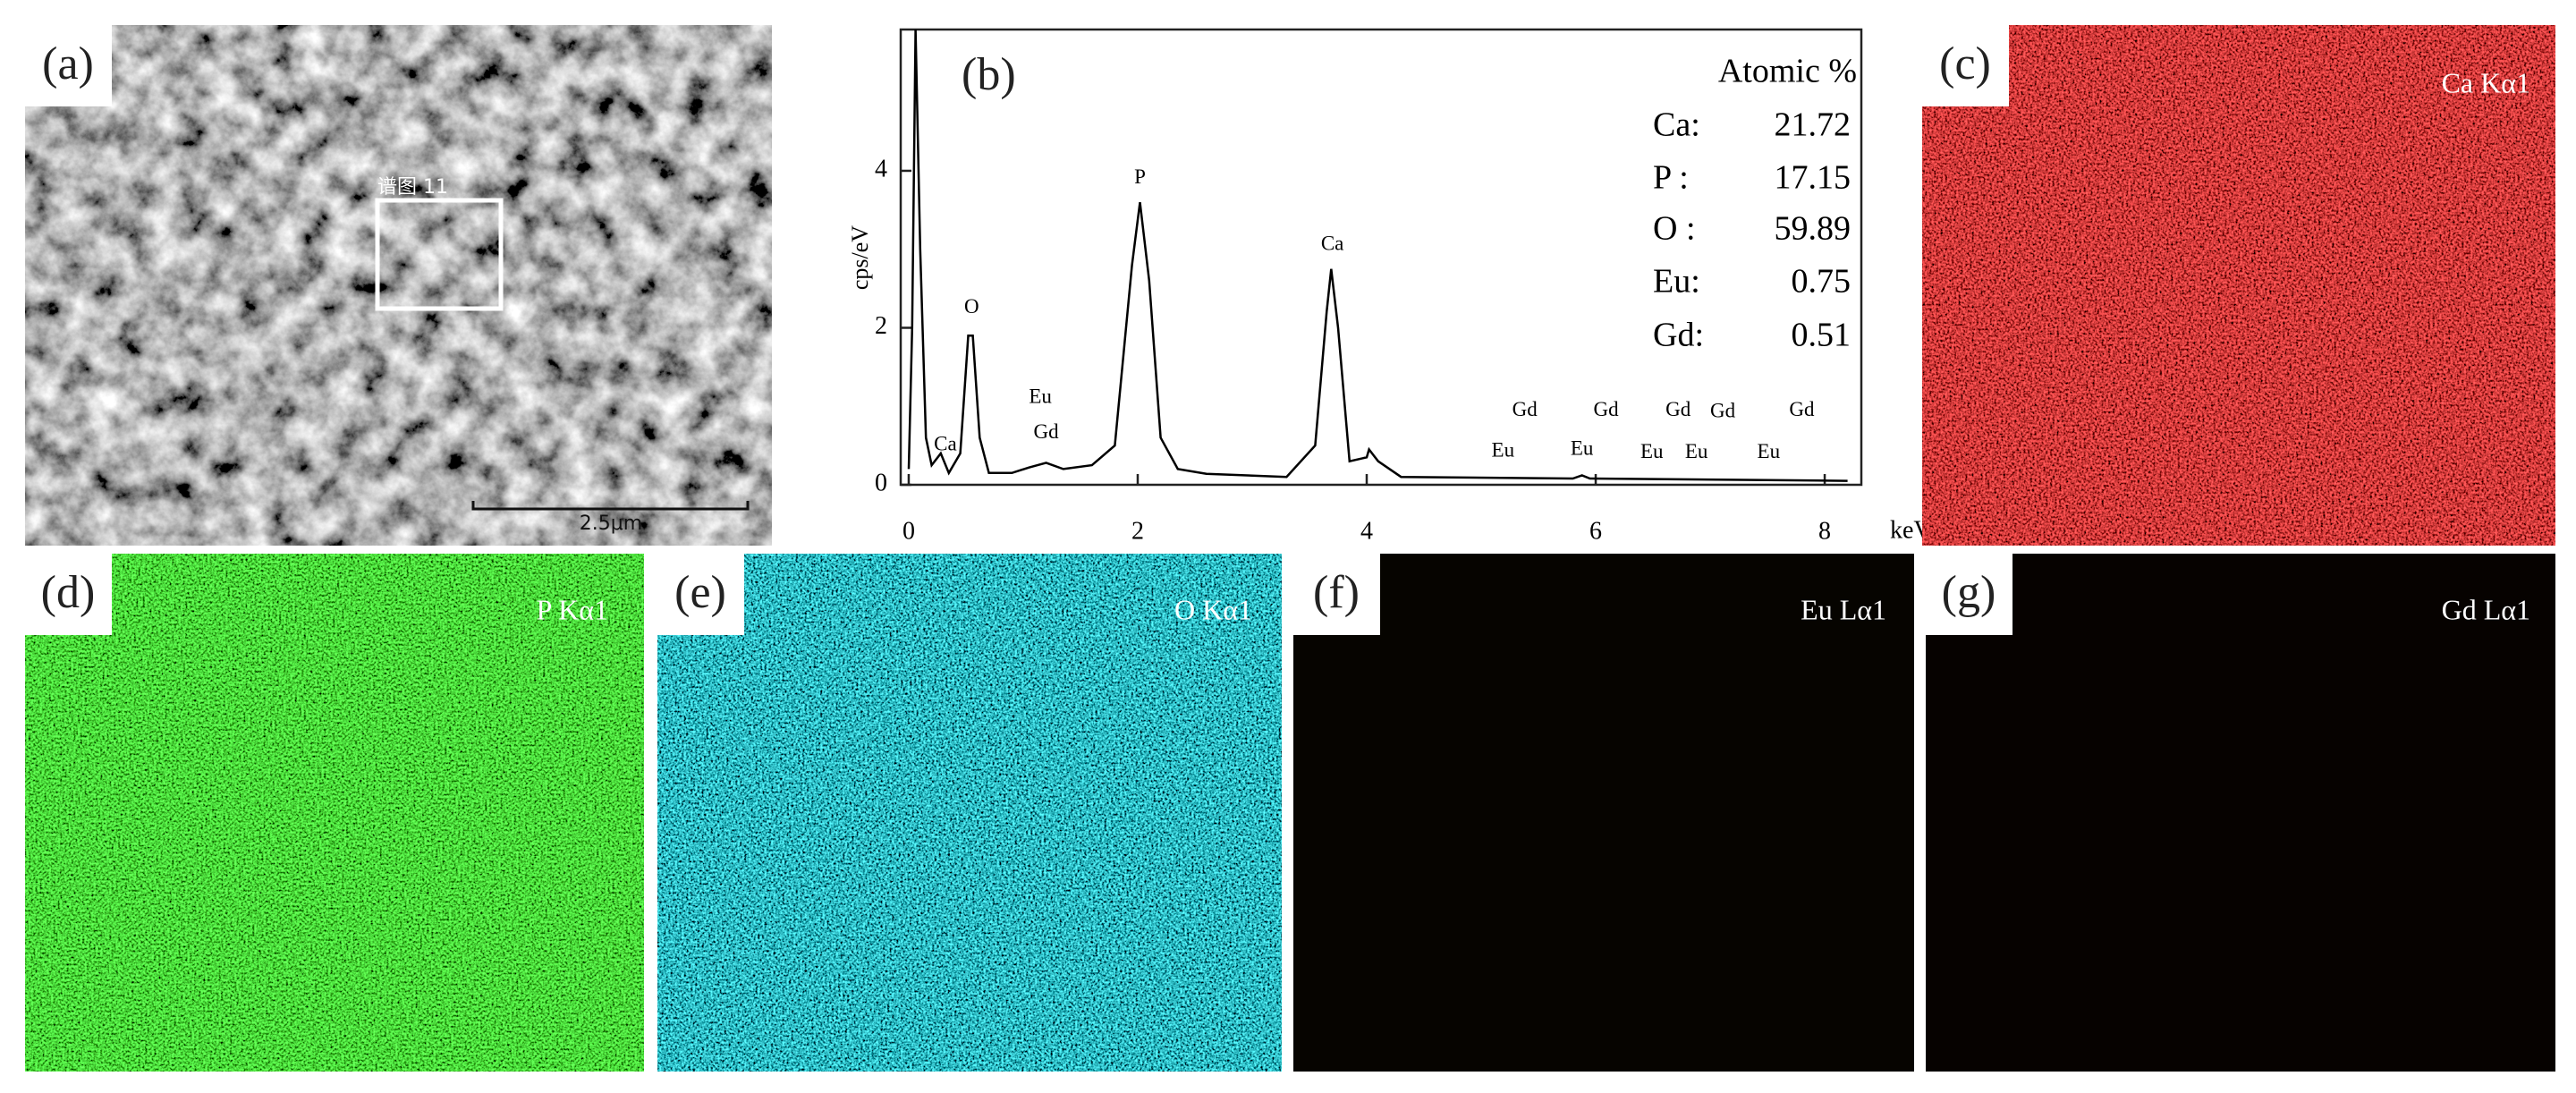 Image resolution: width=2576 pixels, height=1093 pixels. I want to click on table-value: 59.89, so click(1813, 229).